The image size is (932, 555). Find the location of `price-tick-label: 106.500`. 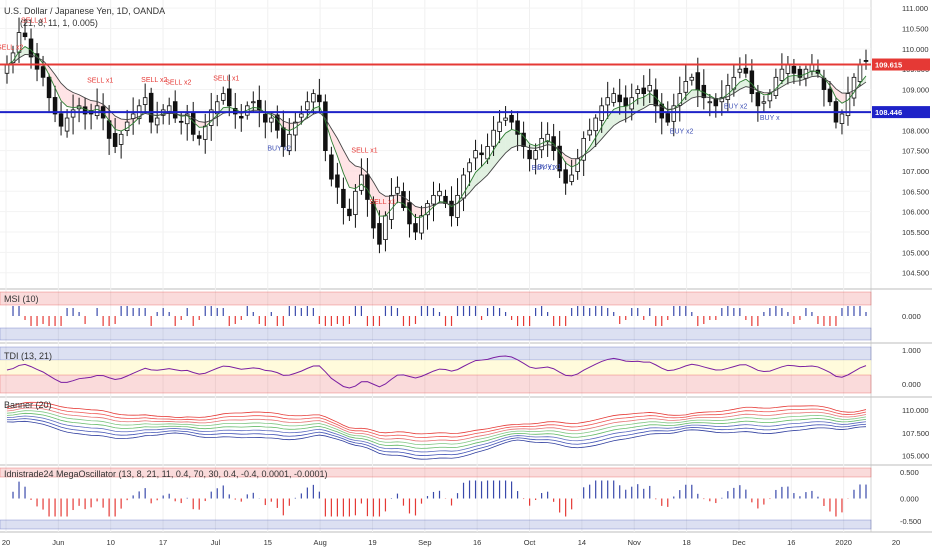

price-tick-label: 106.500 is located at coordinates (915, 191).